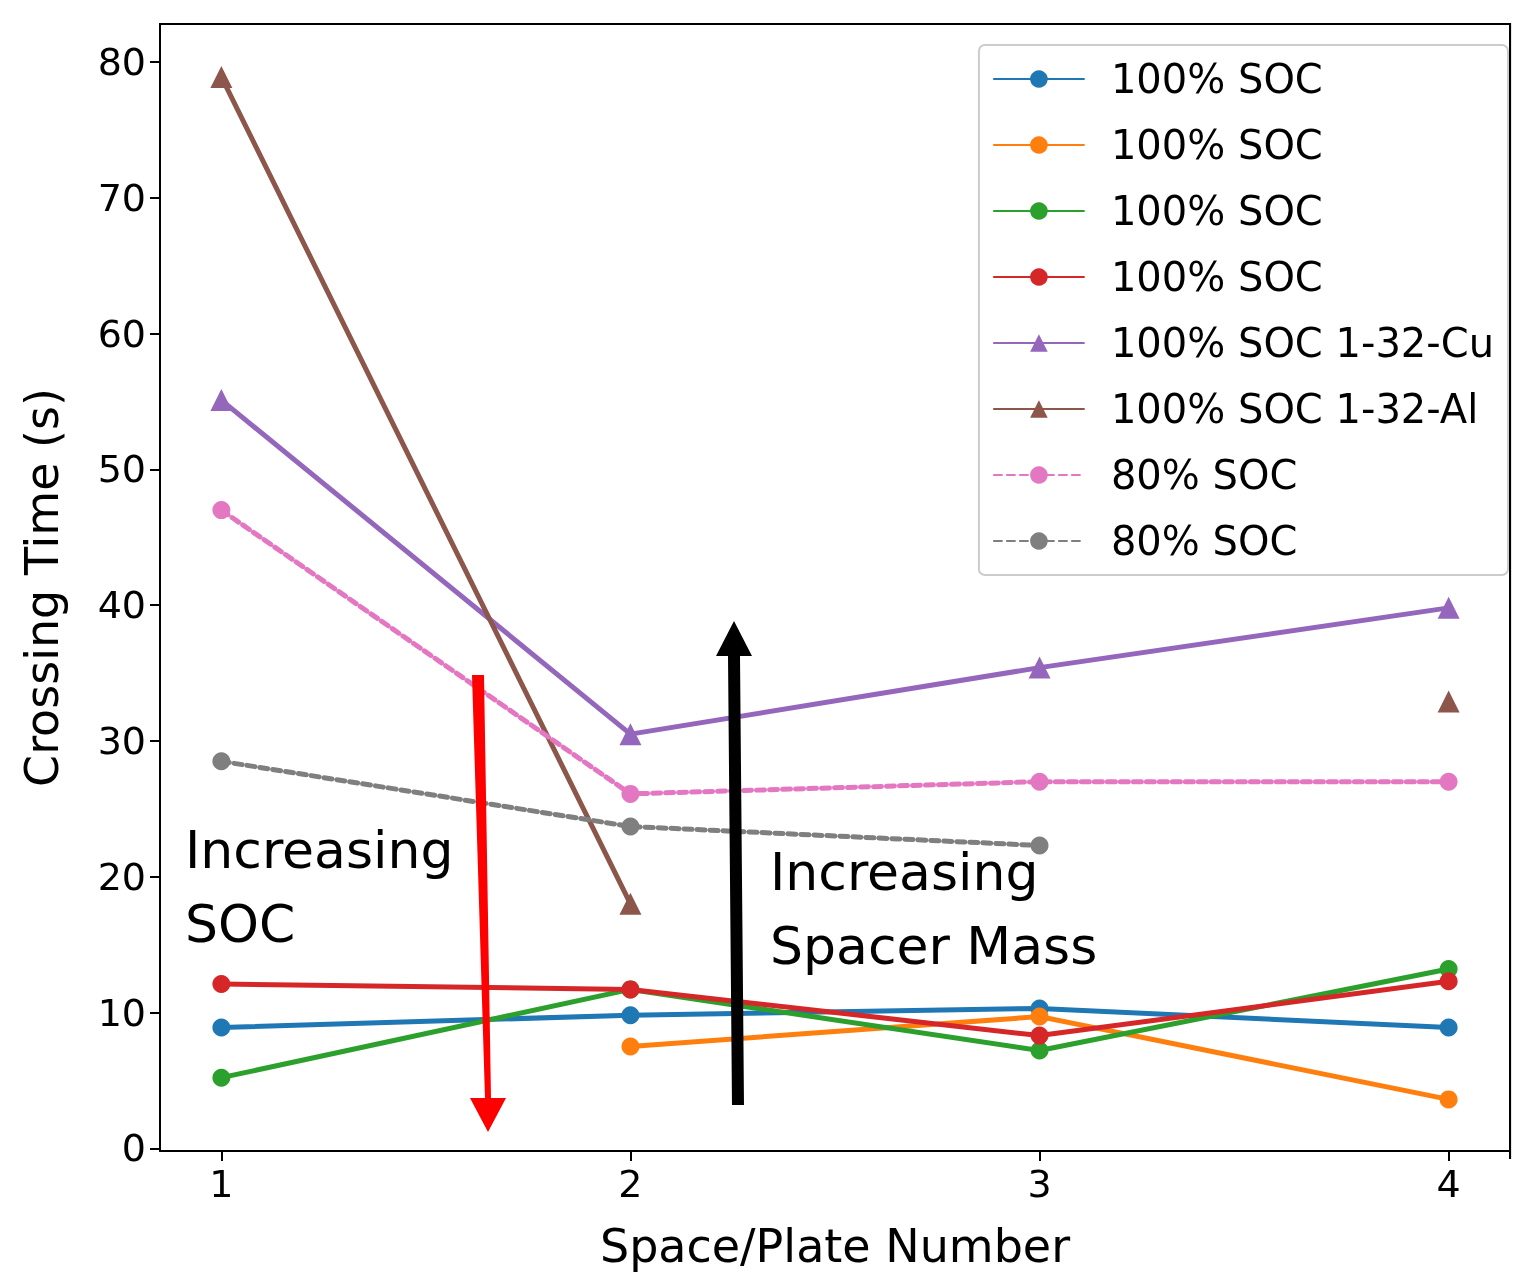  Describe the element at coordinates (1039, 1184) in the screenshot. I see `x-tick-label: 3` at that location.